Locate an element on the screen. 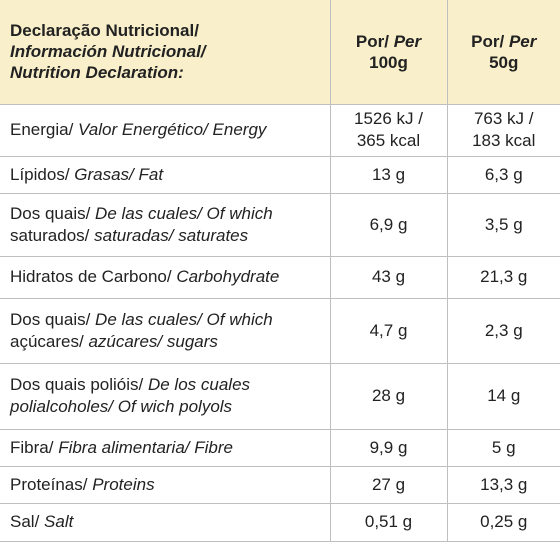 The image size is (560, 560). nutrient-label: Sal/ Salt is located at coordinates (165, 522).